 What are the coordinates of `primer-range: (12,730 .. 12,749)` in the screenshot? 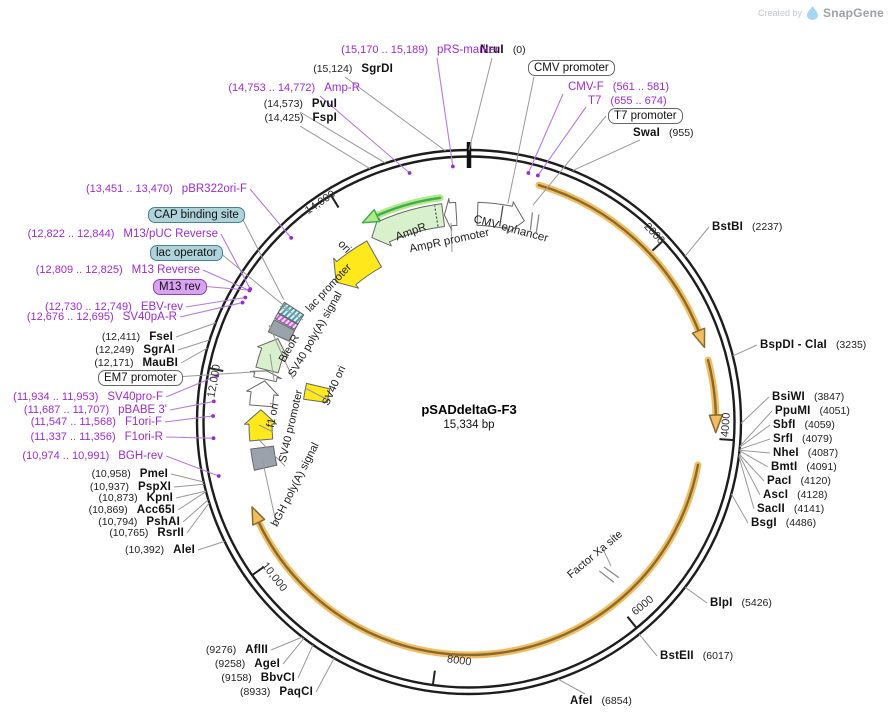 It's located at (88, 307).